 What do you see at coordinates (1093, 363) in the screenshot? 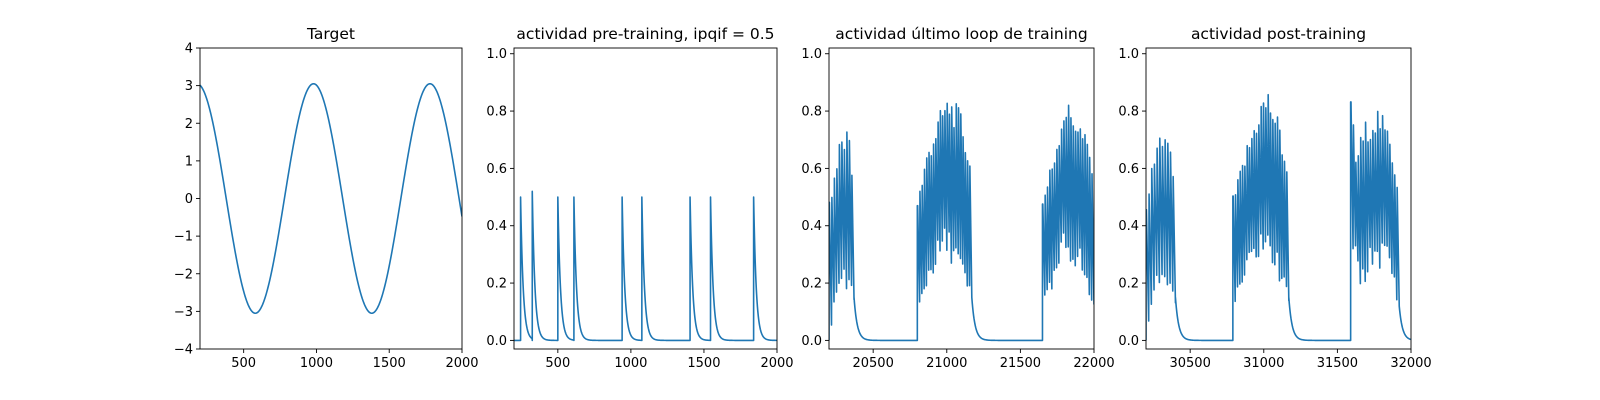
I see `x-tick-label: 22000` at bounding box center [1093, 363].